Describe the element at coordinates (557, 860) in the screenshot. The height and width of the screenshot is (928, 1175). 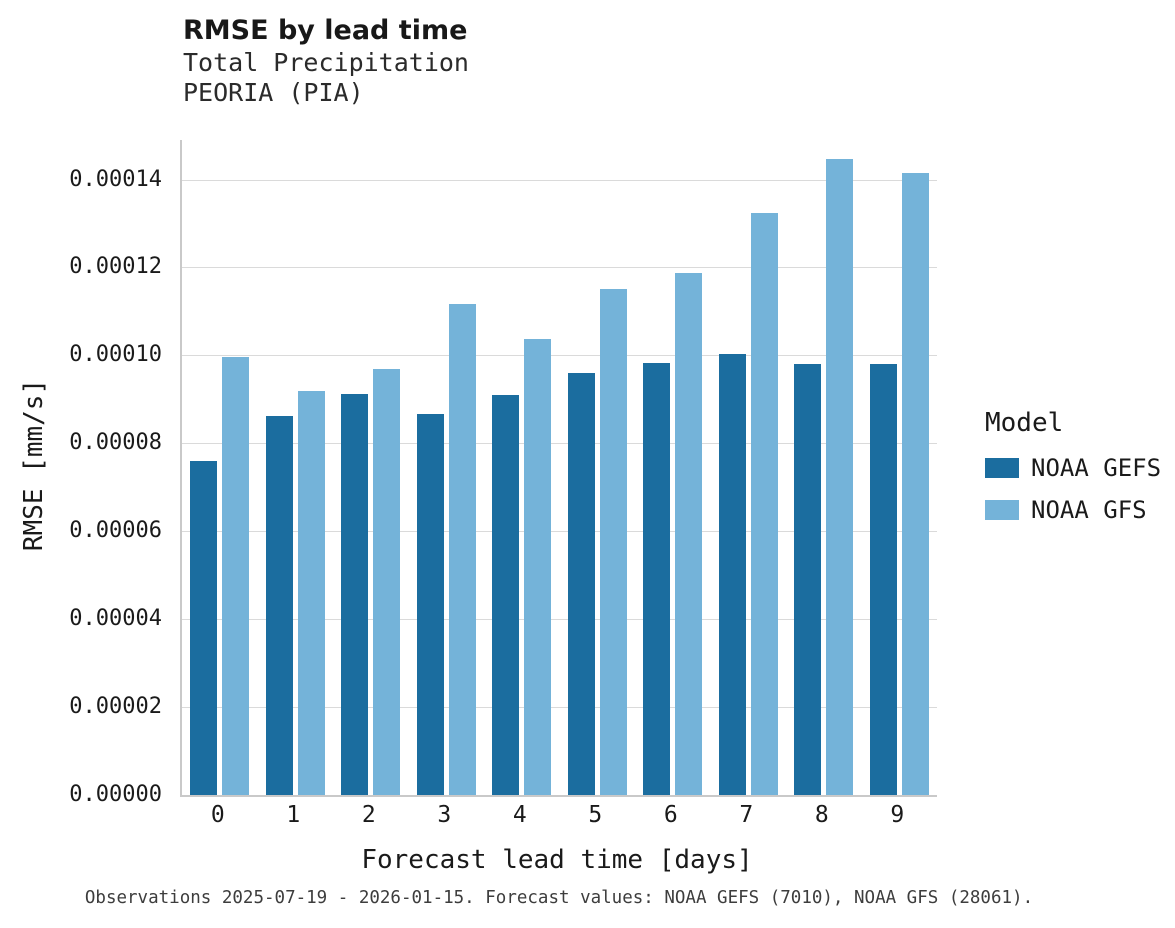
I see `x-axis-label: Forecast lead time [days]` at that location.